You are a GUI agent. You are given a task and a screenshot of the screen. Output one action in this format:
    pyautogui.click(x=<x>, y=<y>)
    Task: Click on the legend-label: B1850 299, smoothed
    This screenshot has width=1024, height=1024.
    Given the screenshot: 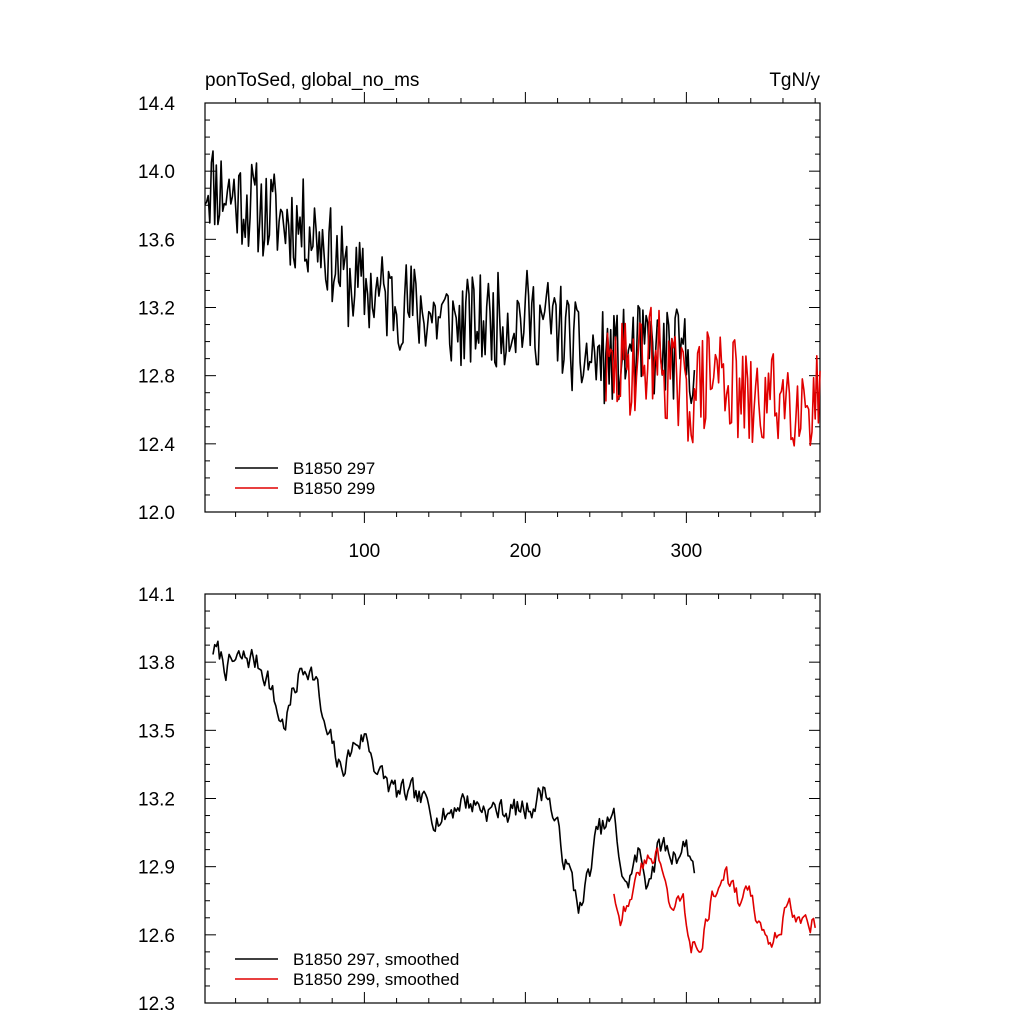 What is the action you would take?
    pyautogui.click(x=376, y=979)
    